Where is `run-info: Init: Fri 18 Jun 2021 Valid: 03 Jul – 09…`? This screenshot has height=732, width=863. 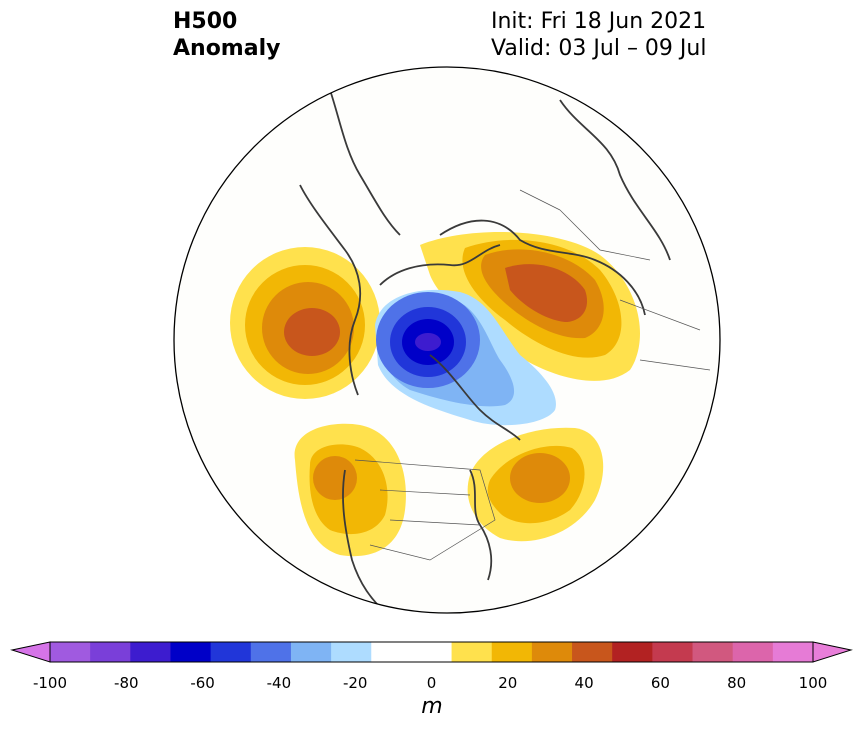
run-info: Init: Fri 18 Jun 2021 Valid: 03 Jul – 09… is located at coordinates (598, 35).